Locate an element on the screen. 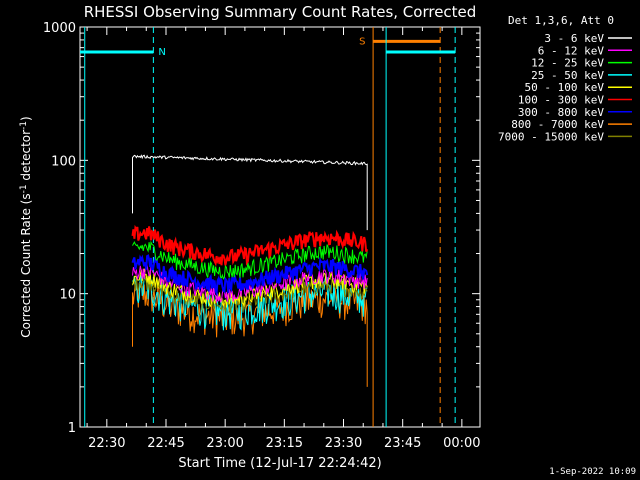 This screenshot has width=640, height=480. x-tick-label: 23:15 is located at coordinates (284, 443).